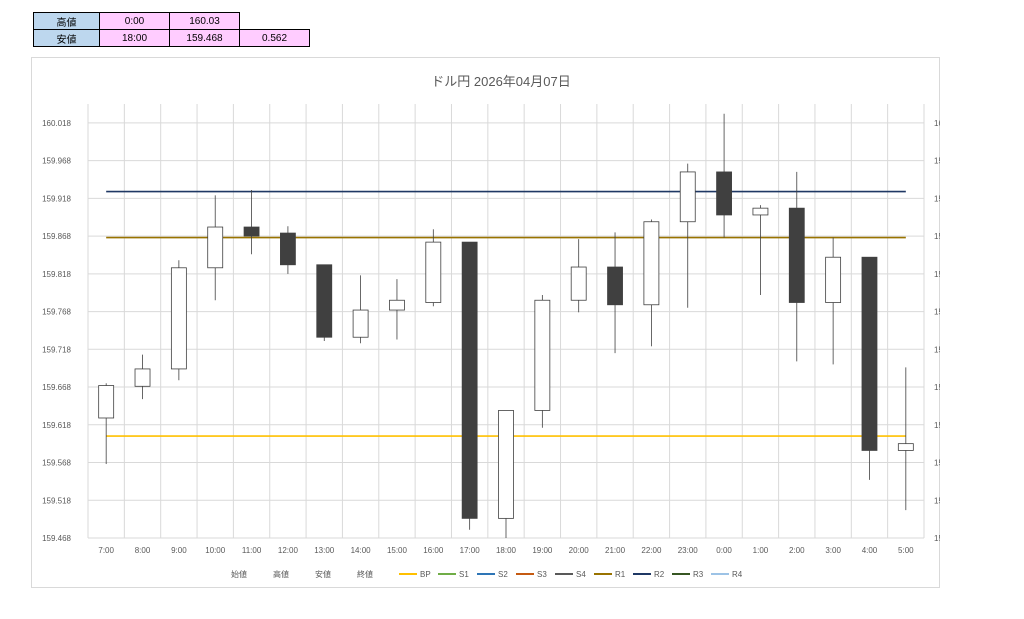 The height and width of the screenshot is (619, 1024). What do you see at coordinates (239, 574) in the screenshot?
I see `legend-item: 始値` at bounding box center [239, 574].